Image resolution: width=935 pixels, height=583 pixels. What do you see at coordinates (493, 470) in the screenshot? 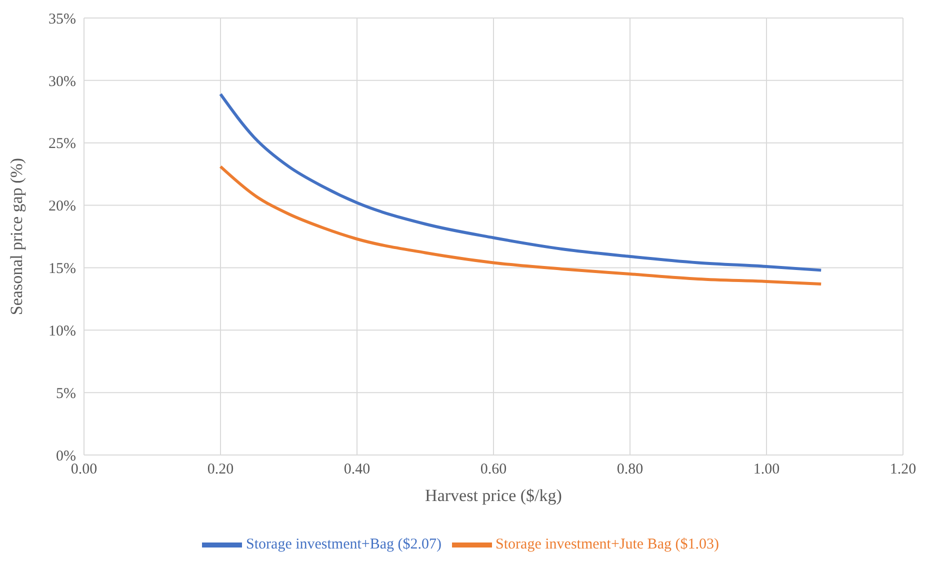
I see `x-tick-label: 0.60` at bounding box center [493, 470].